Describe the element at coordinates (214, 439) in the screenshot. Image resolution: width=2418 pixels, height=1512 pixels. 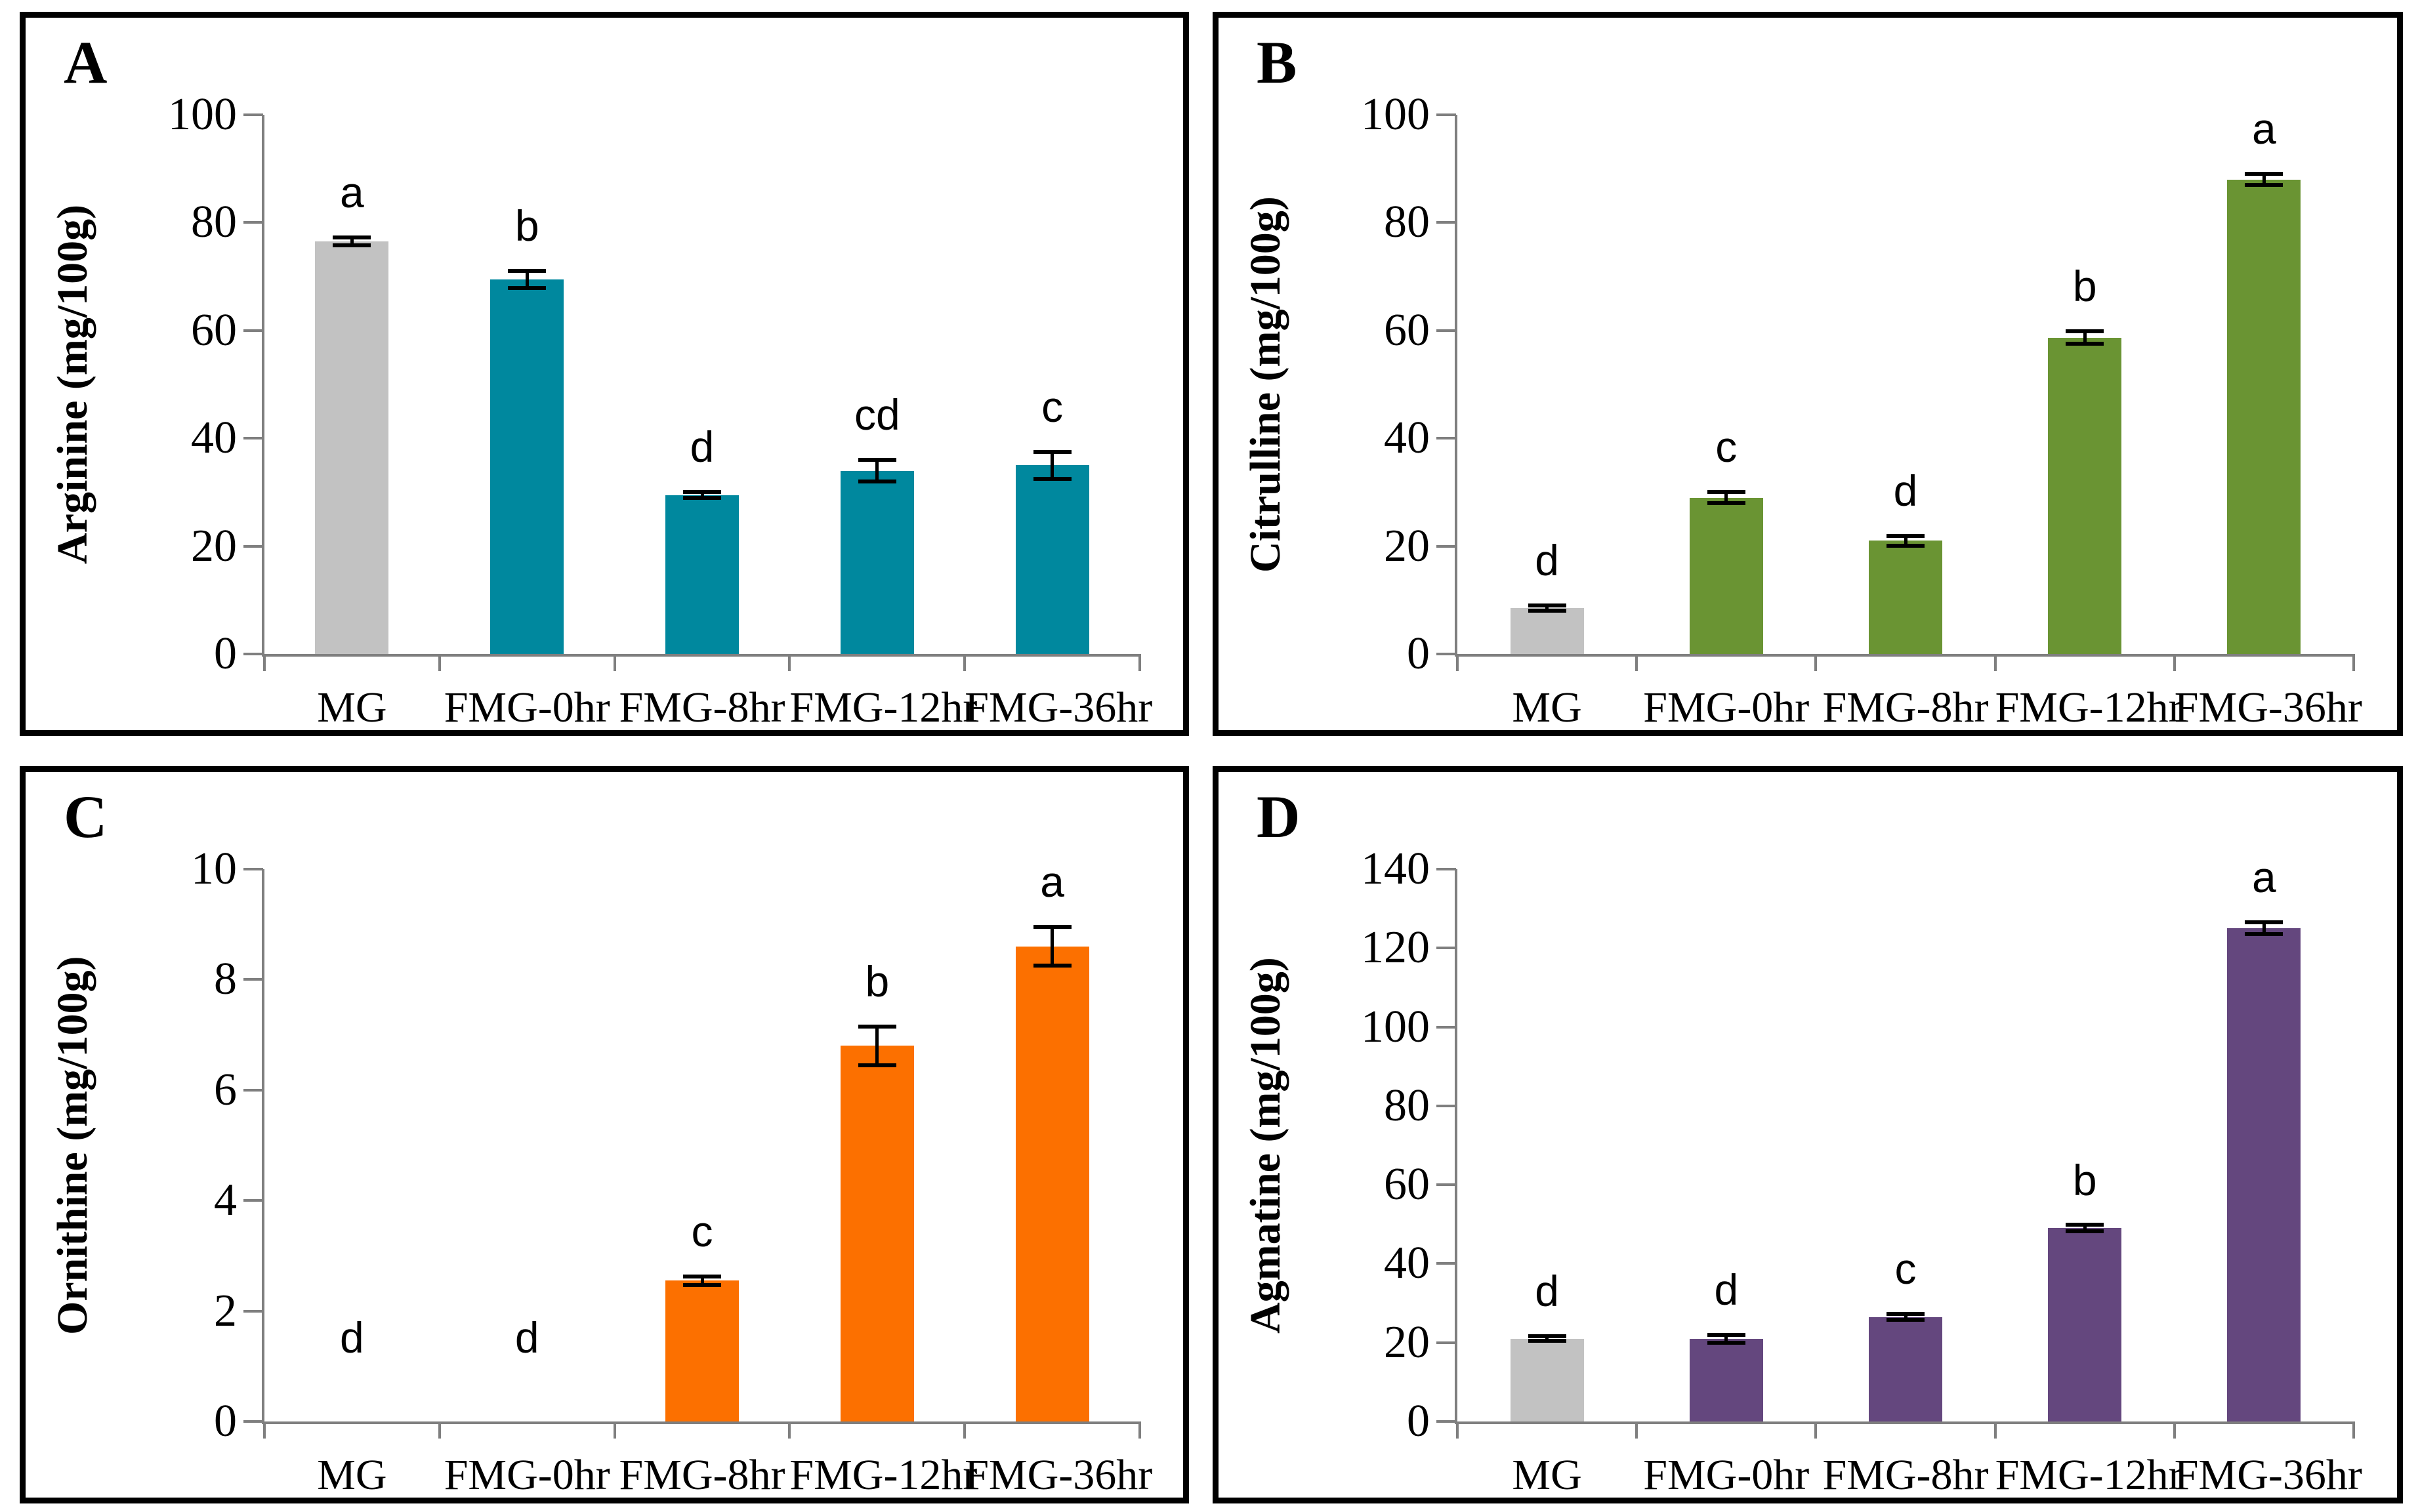
I see `y-tick-label: 40` at that location.